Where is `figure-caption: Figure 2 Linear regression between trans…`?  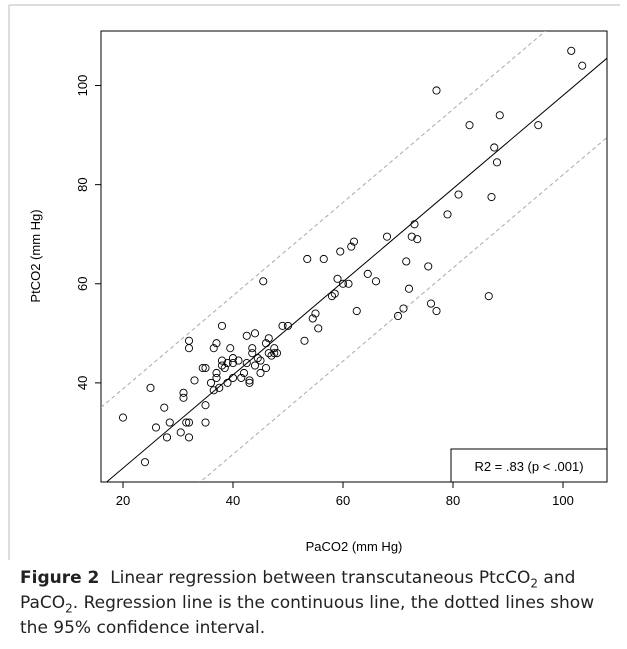 figure-caption: Figure 2 Linear regression between trans… is located at coordinates (320, 603).